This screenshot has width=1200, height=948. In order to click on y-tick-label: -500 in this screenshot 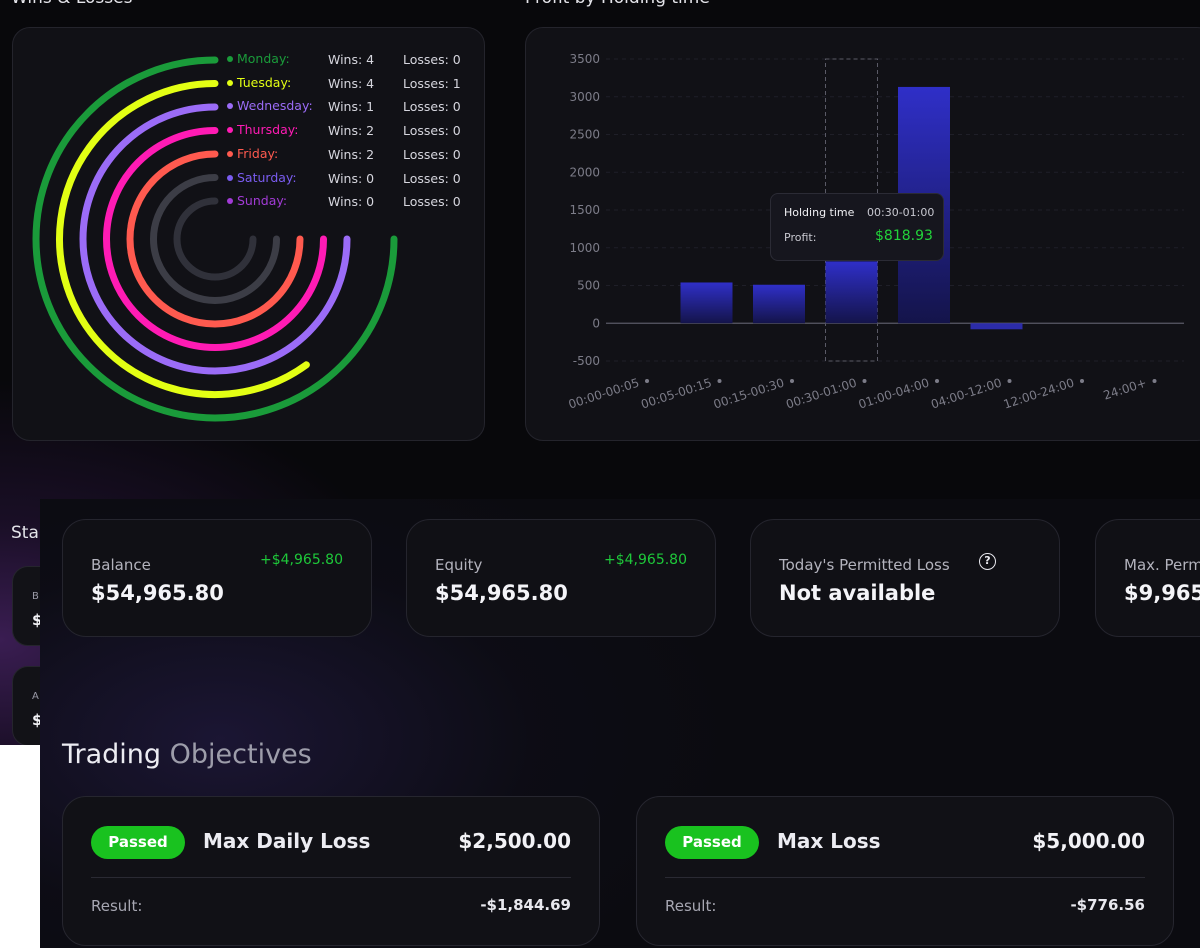, I will do `click(586, 361)`.